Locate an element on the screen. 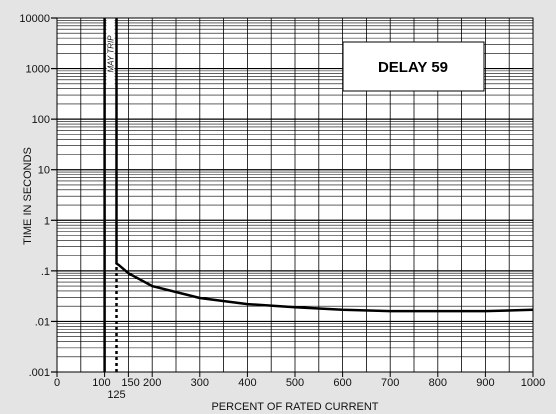 The width and height of the screenshot is (556, 414). x-tick-label: 100 is located at coordinates (101, 383).